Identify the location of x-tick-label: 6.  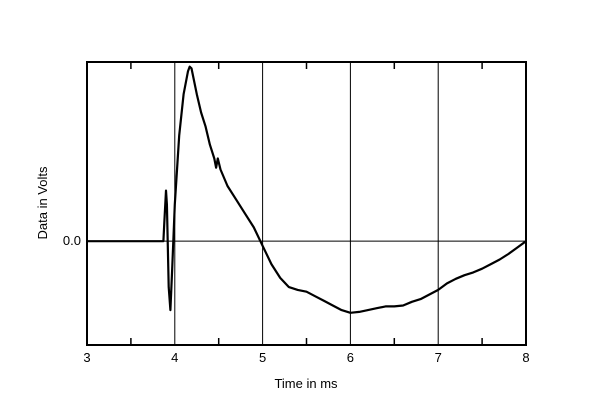
(350, 357).